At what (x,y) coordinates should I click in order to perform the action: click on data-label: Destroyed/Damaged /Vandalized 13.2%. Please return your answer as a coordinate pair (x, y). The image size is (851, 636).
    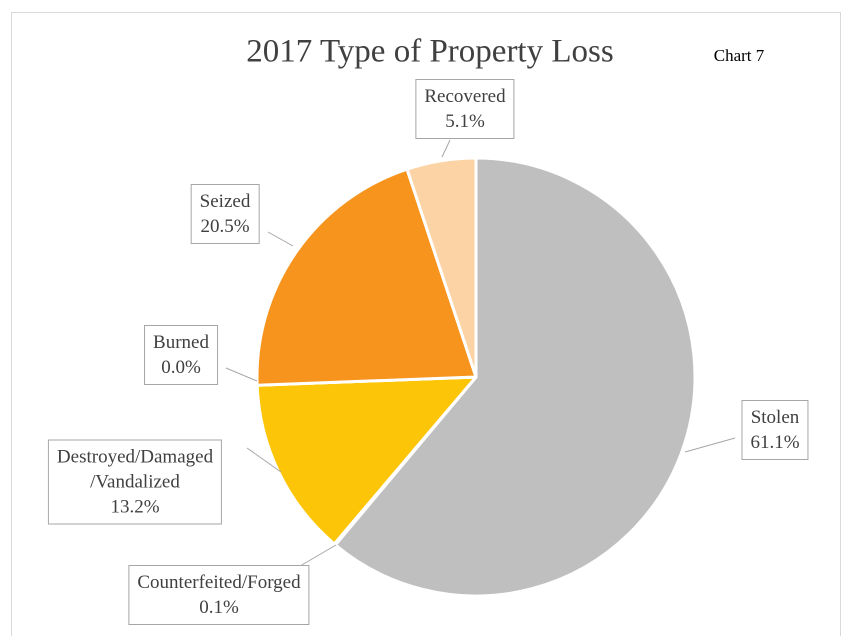
    Looking at the image, I should click on (135, 482).